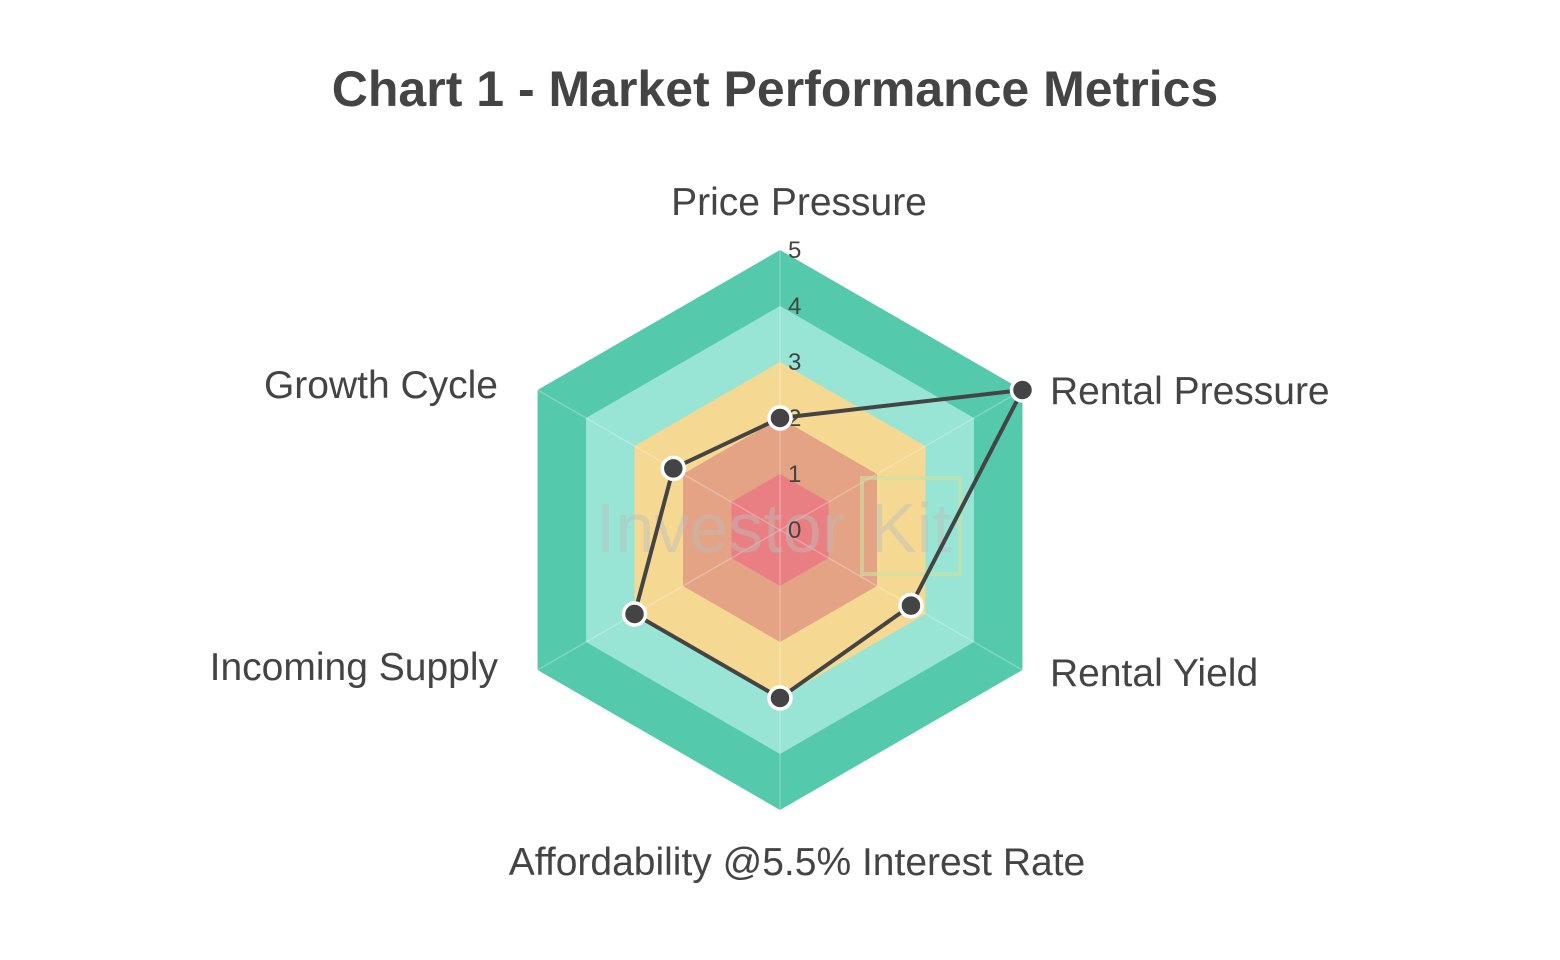 The height and width of the screenshot is (960, 1560). Describe the element at coordinates (794, 474) in the screenshot. I see `tick-label-1: 1` at that location.